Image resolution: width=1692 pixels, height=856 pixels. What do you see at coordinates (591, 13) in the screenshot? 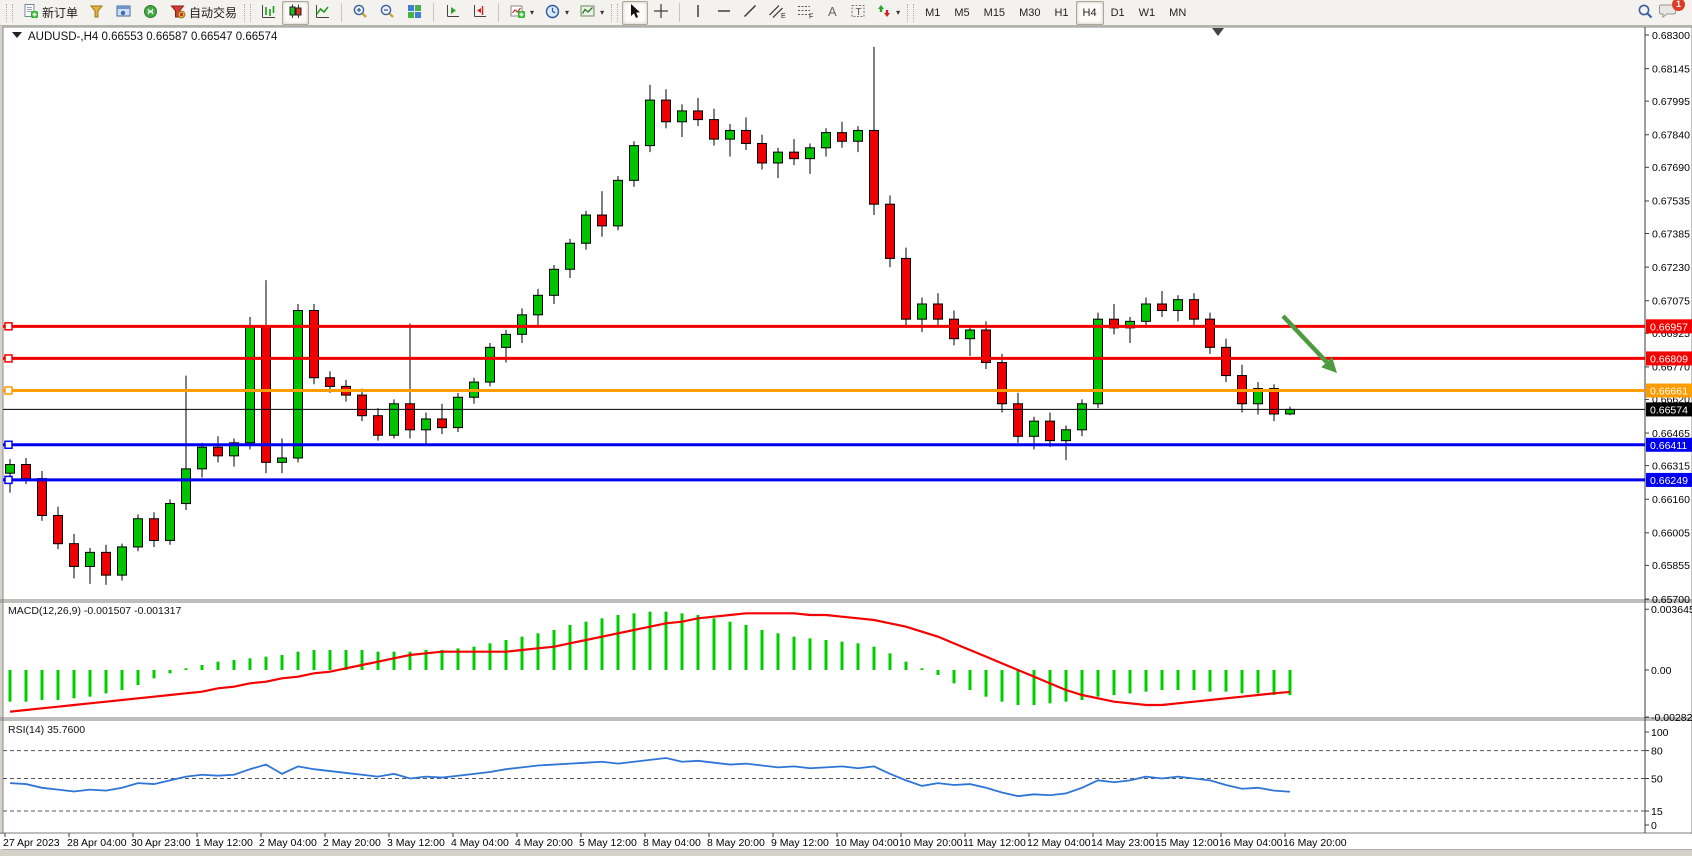
I see `templates-button: ▾` at bounding box center [591, 13].